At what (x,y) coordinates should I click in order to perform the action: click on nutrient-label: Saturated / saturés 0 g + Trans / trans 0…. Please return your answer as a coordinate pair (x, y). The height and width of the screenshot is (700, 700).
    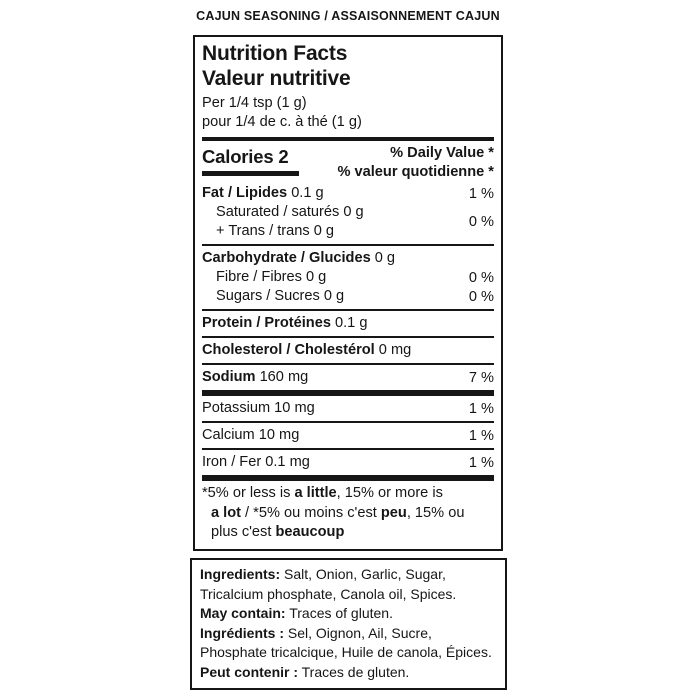
    Looking at the image, I should click on (290, 221).